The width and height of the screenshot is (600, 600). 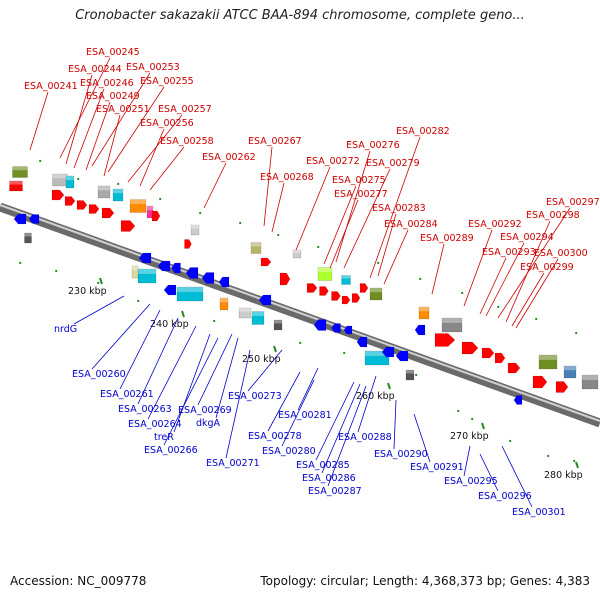 I want to click on gene-label-minus: ESA_00269, so click(x=205, y=410).